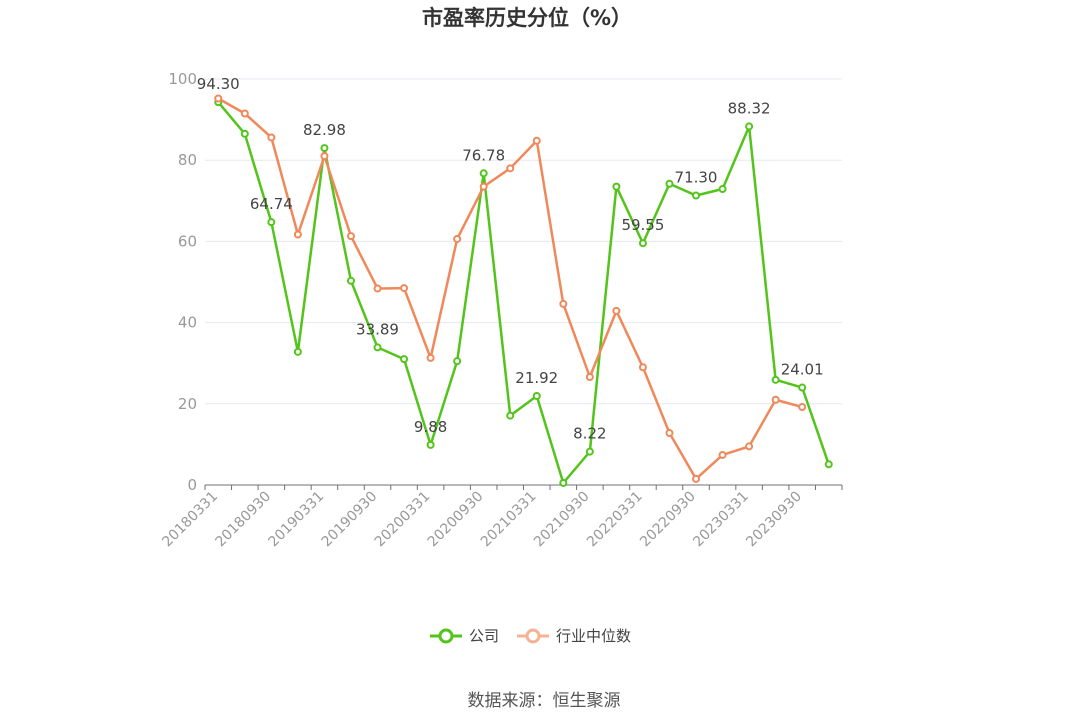 The height and width of the screenshot is (728, 1089). I want to click on data-label: 8.22, so click(589, 434).